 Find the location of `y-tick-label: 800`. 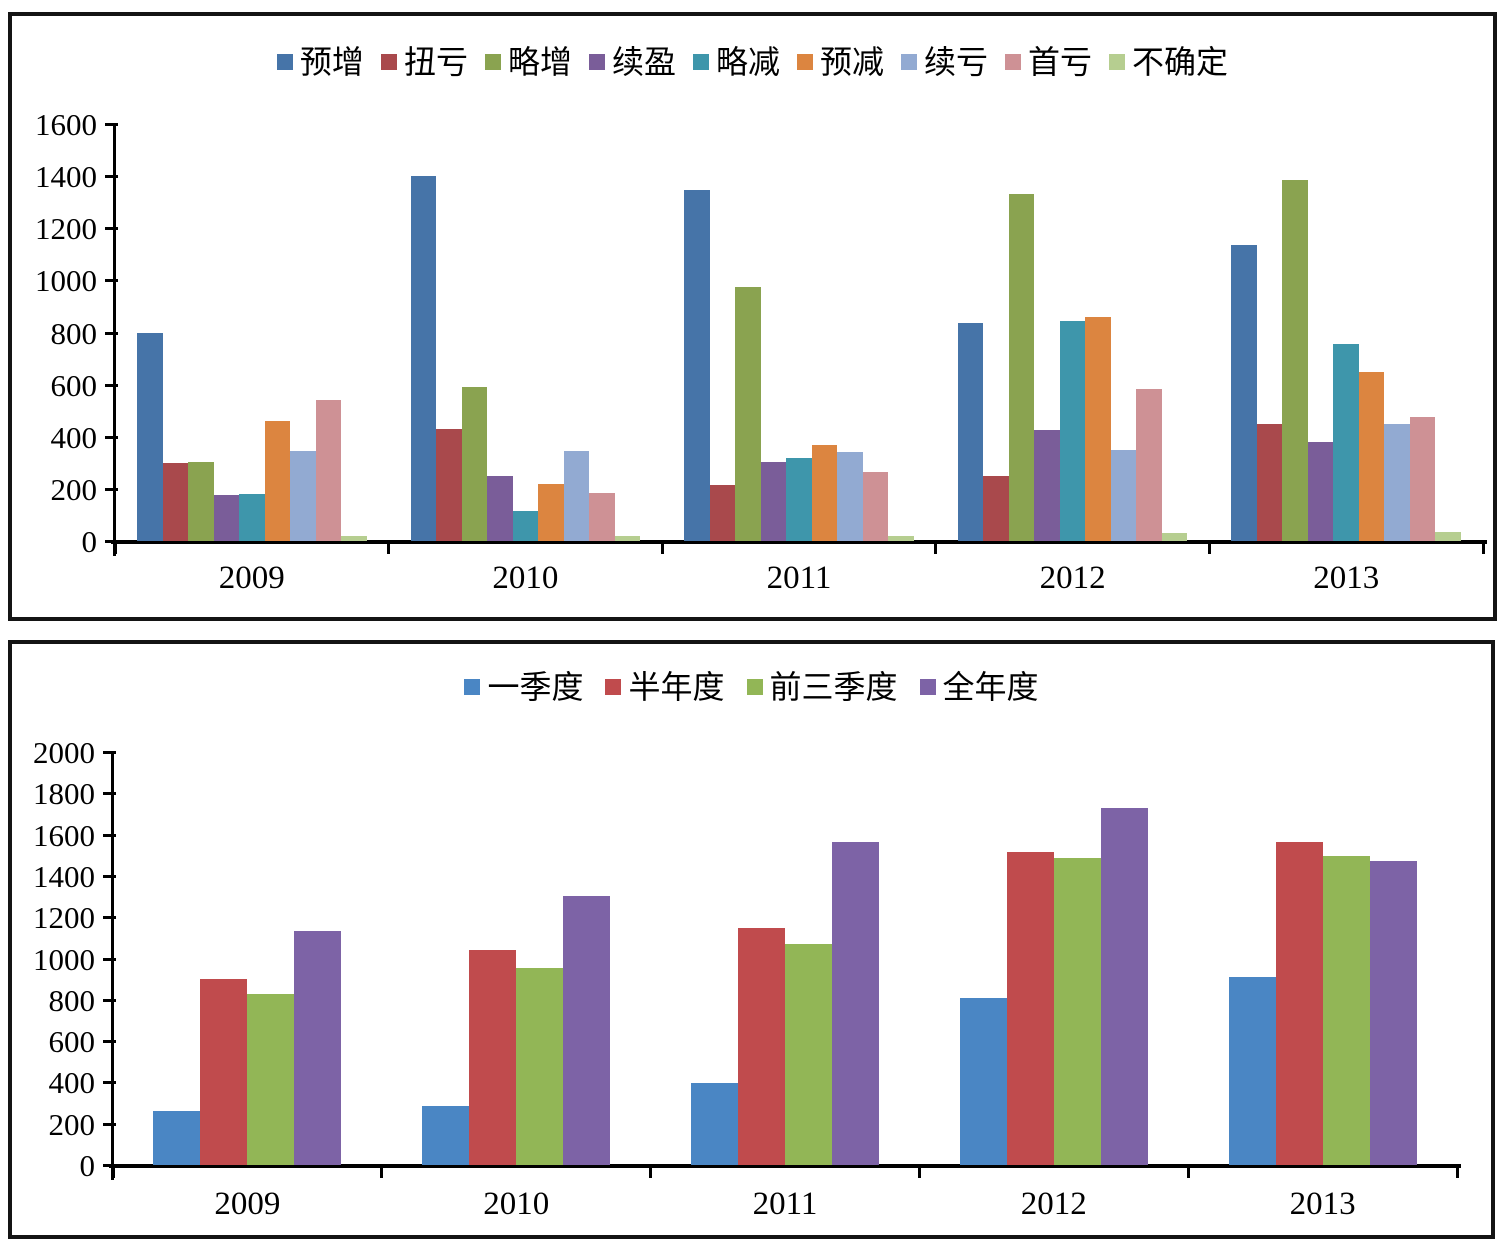

y-tick-label: 800 is located at coordinates (72, 1000).